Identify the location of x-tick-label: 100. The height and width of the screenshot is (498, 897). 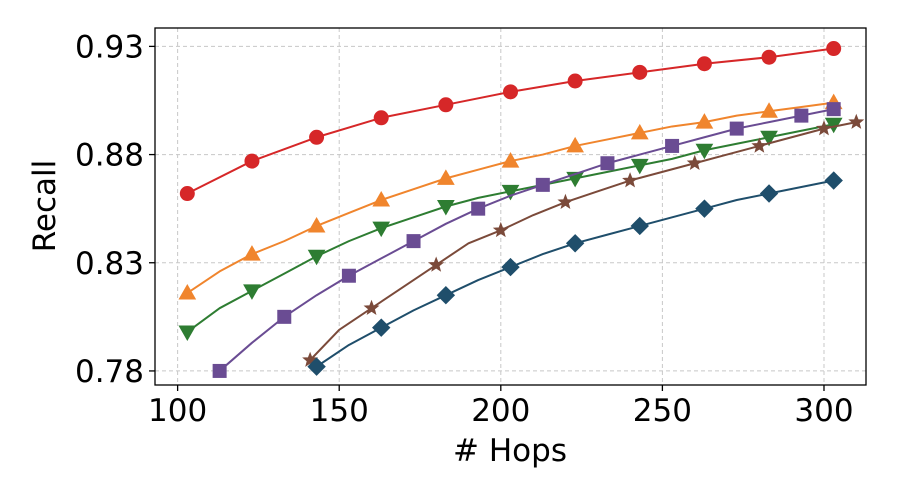
(177, 411).